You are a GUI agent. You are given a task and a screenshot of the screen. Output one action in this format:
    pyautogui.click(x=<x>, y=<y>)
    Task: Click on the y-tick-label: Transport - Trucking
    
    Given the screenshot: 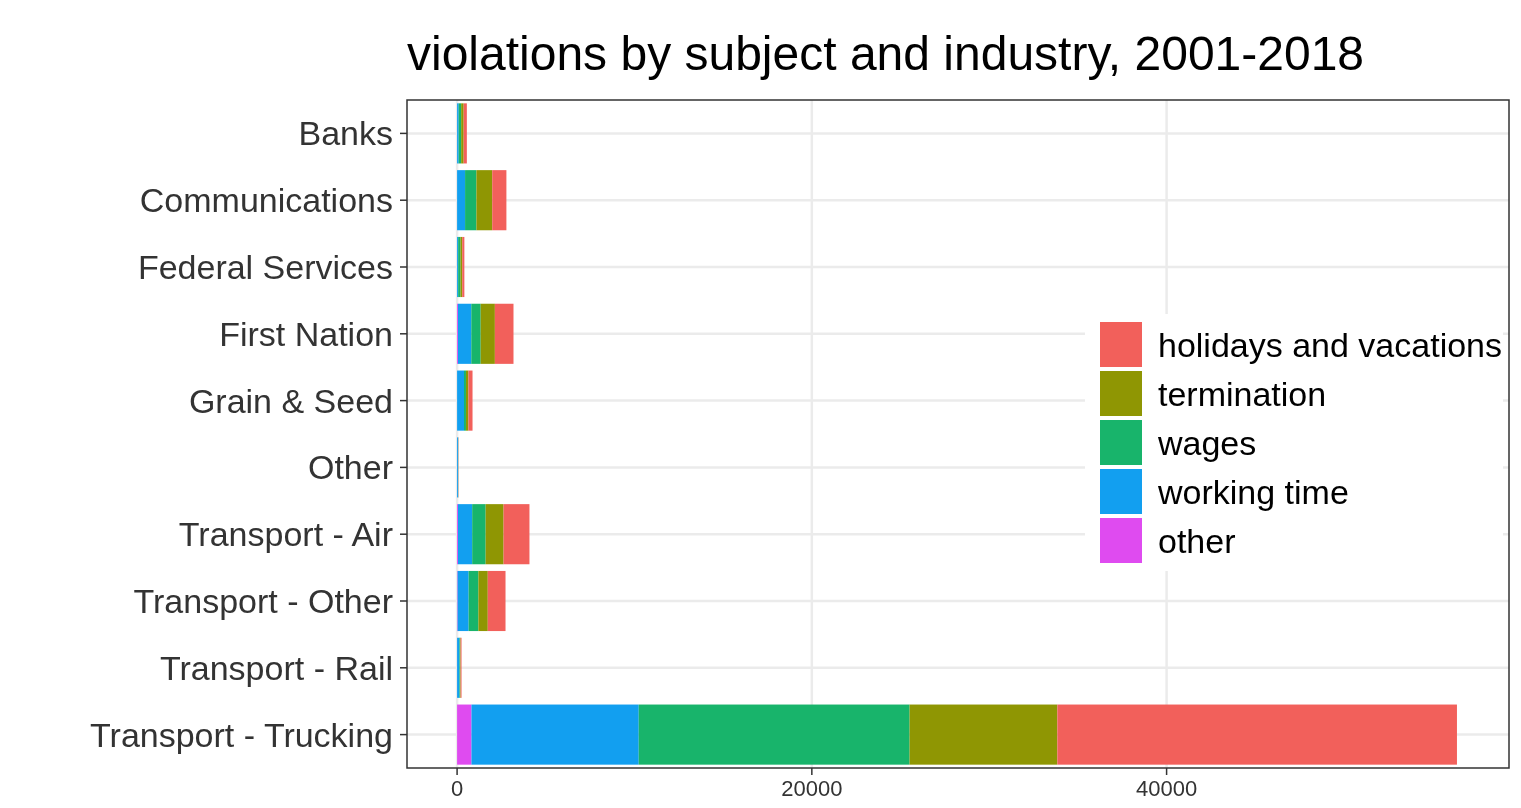 What is the action you would take?
    pyautogui.click(x=241, y=734)
    